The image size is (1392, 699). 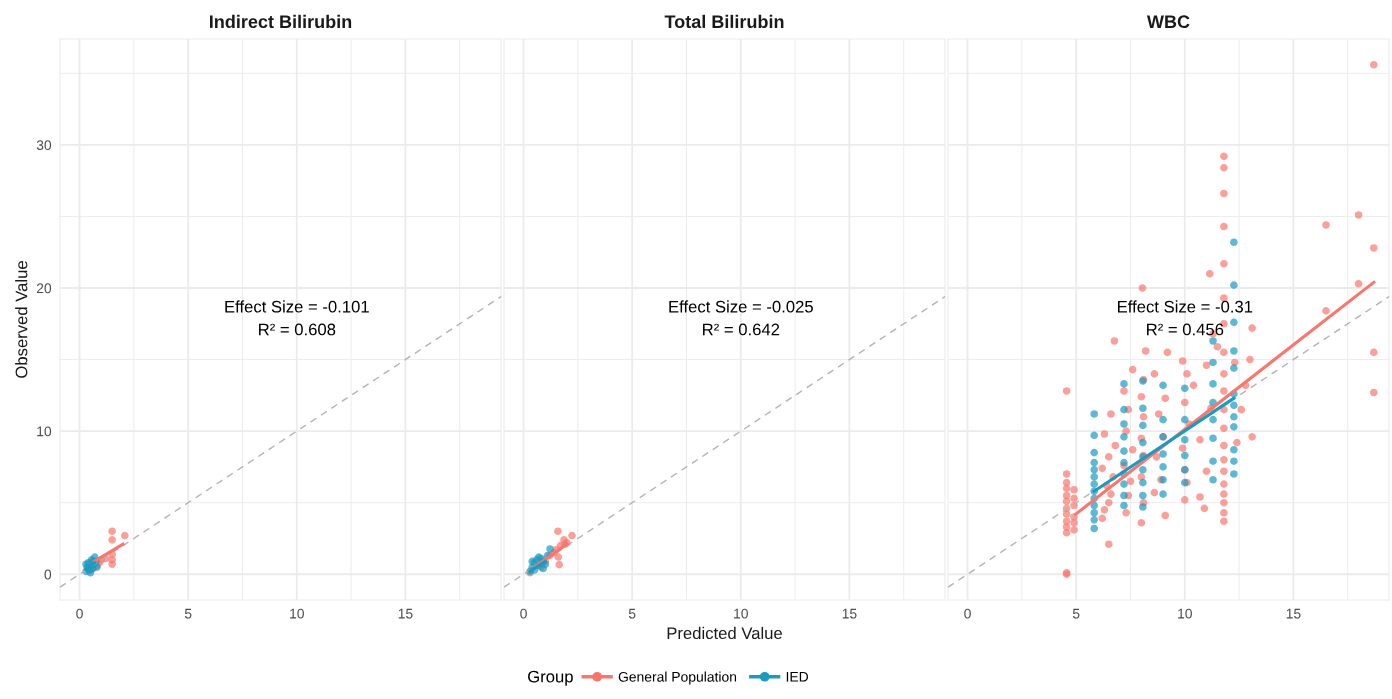 I want to click on y-tick-label: 10, so click(x=44, y=431).